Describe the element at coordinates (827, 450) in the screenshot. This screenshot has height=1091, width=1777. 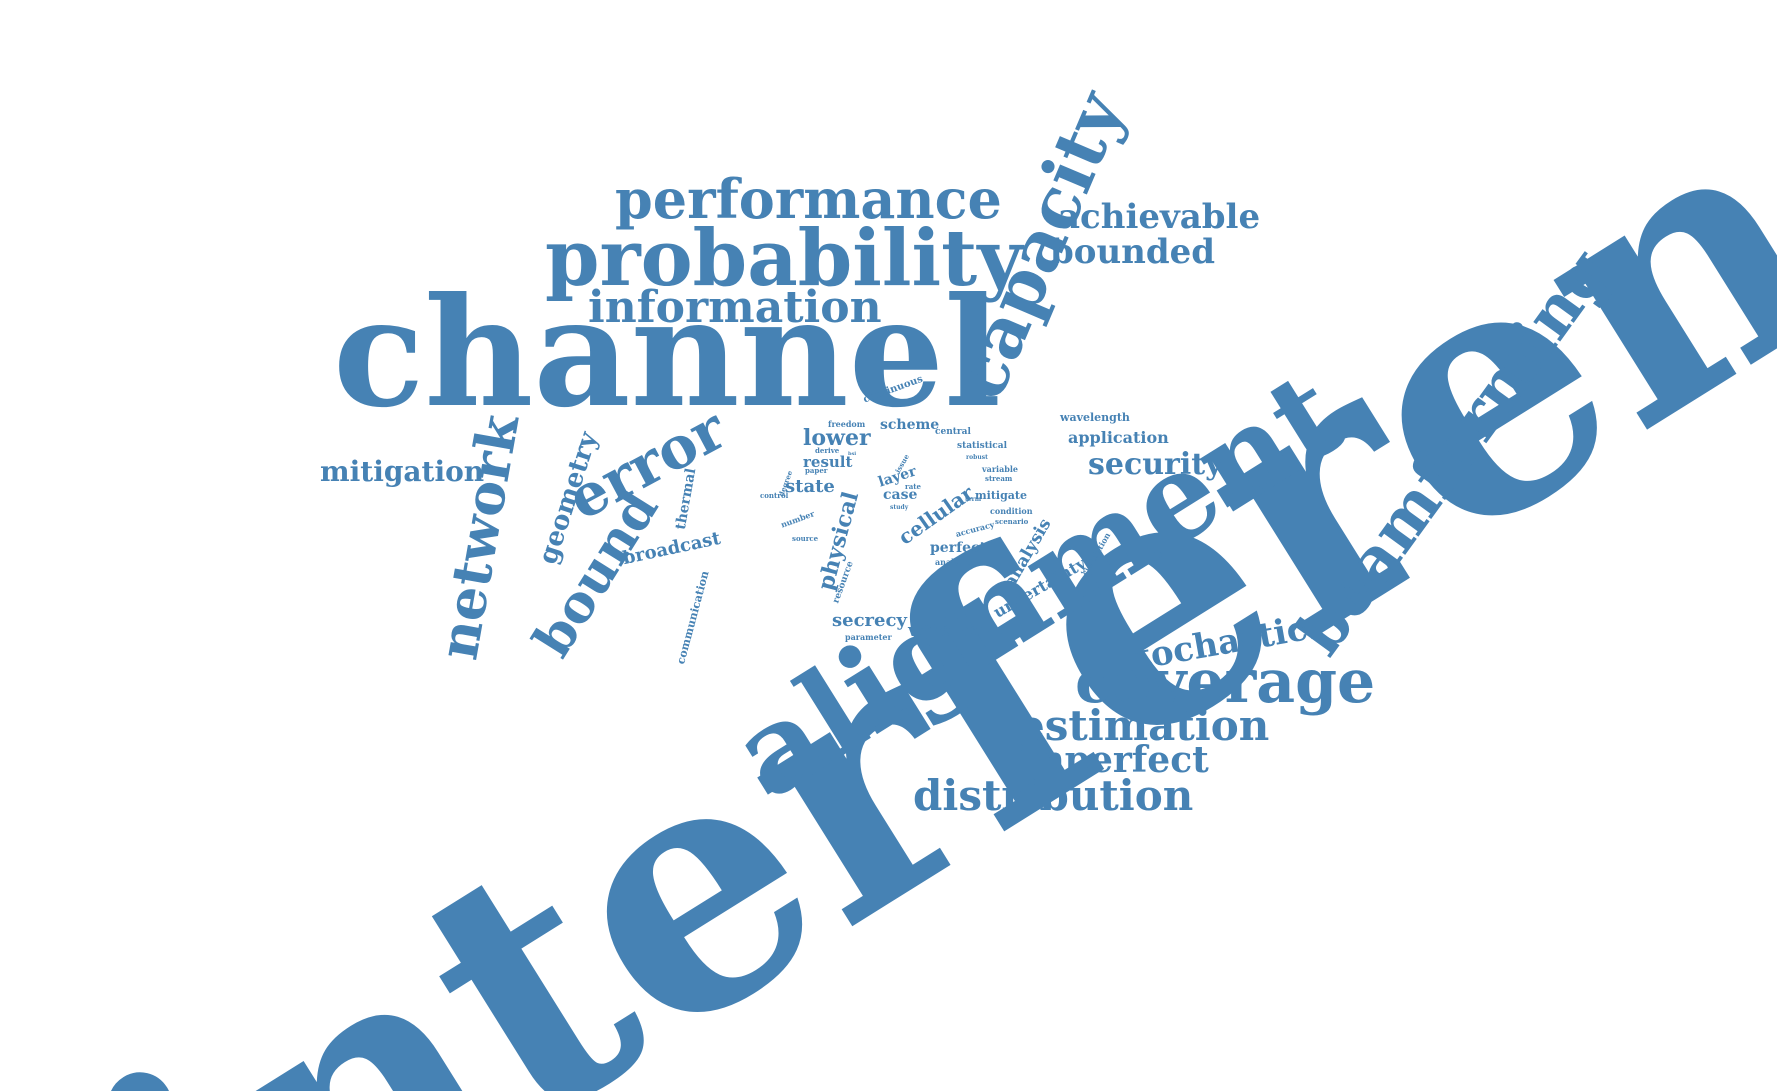
I see `word-derive: derive` at that location.